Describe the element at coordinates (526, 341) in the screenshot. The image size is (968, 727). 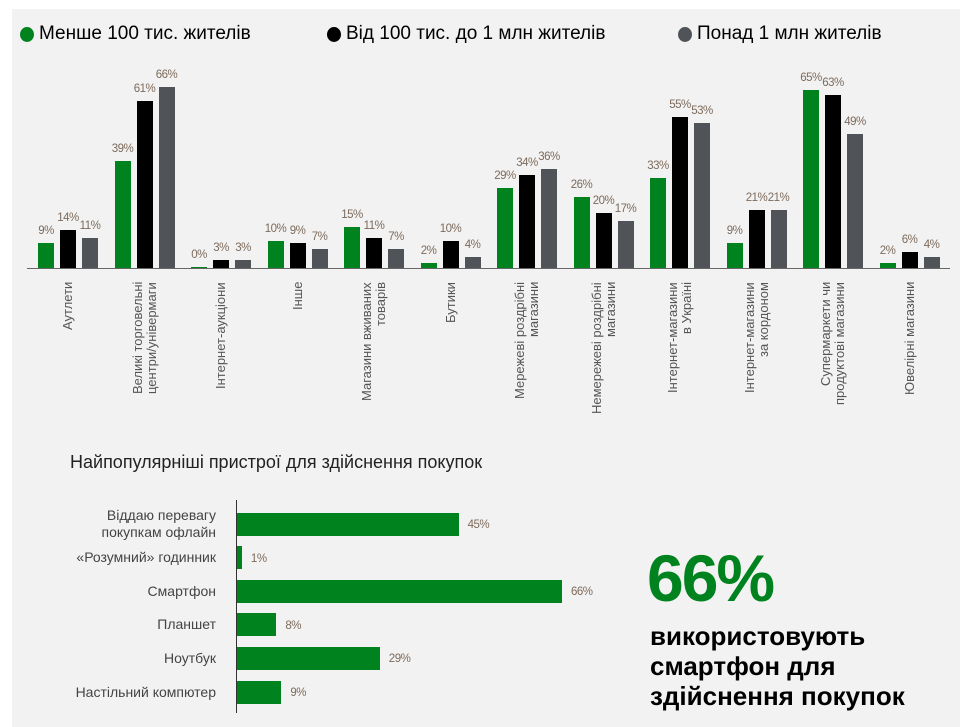
I see `category-label: Мережеві роздрібні магазини` at that location.